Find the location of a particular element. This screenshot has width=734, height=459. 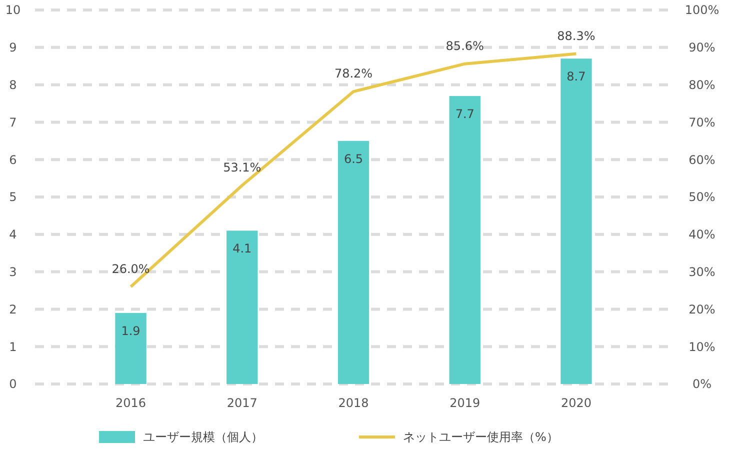

data-label: 6.5 is located at coordinates (354, 159).